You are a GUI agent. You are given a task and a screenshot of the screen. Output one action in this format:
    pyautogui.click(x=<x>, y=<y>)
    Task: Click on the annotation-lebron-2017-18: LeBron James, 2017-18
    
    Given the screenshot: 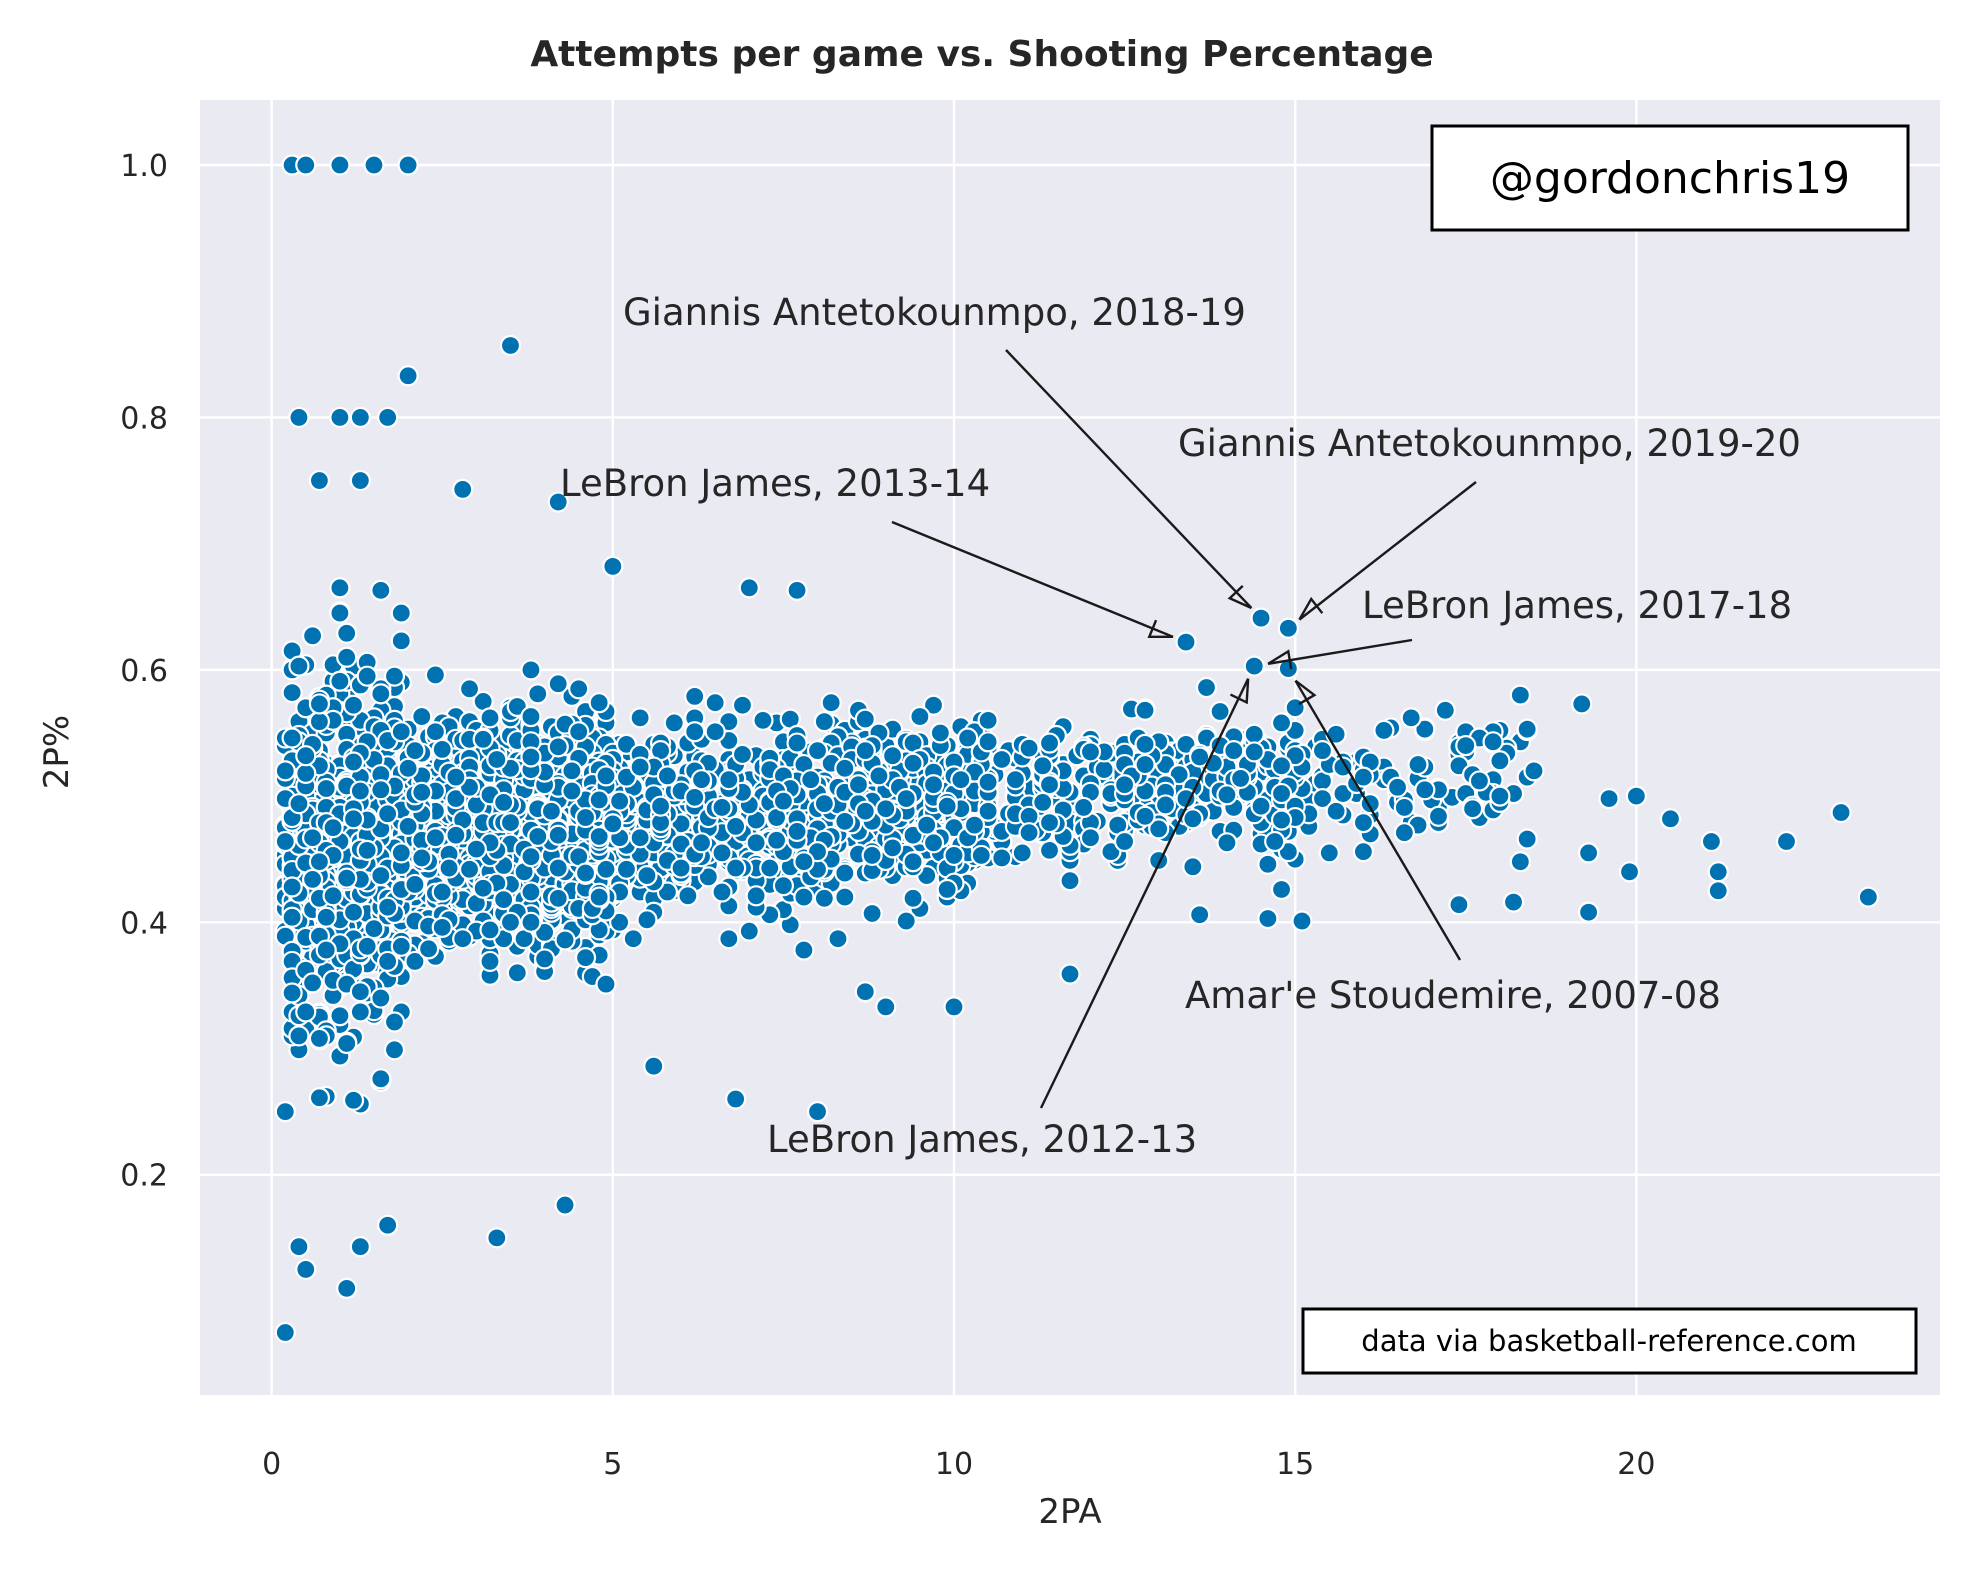 What is the action you would take?
    pyautogui.click(x=1577, y=605)
    